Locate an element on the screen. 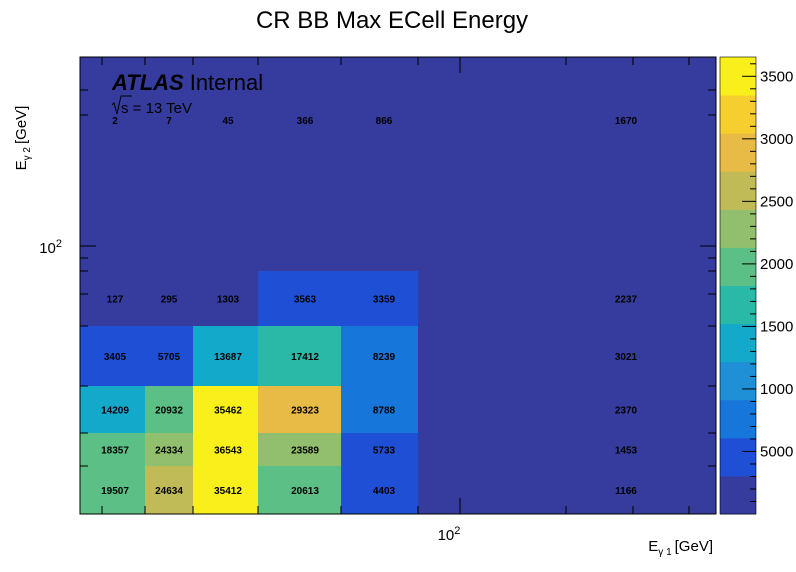 This screenshot has height=572, width=796. cell-value-label: 14209 is located at coordinates (115, 411).